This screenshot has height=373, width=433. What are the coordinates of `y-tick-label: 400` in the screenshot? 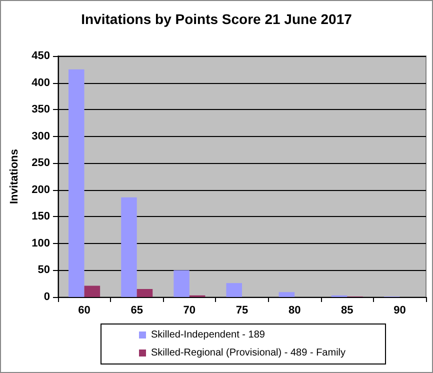 It's located at (41, 82).